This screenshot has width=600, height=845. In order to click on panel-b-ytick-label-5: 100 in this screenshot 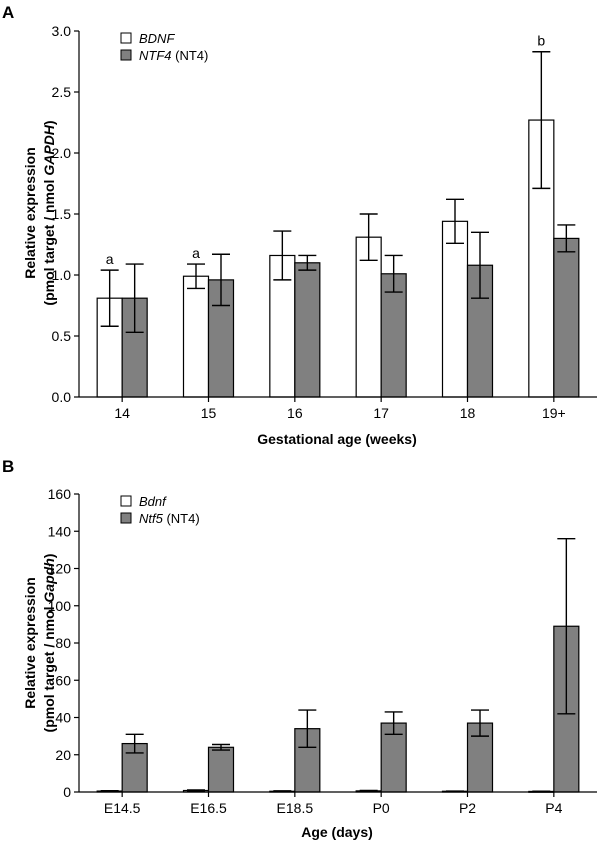, I will do `click(60, 606)`.